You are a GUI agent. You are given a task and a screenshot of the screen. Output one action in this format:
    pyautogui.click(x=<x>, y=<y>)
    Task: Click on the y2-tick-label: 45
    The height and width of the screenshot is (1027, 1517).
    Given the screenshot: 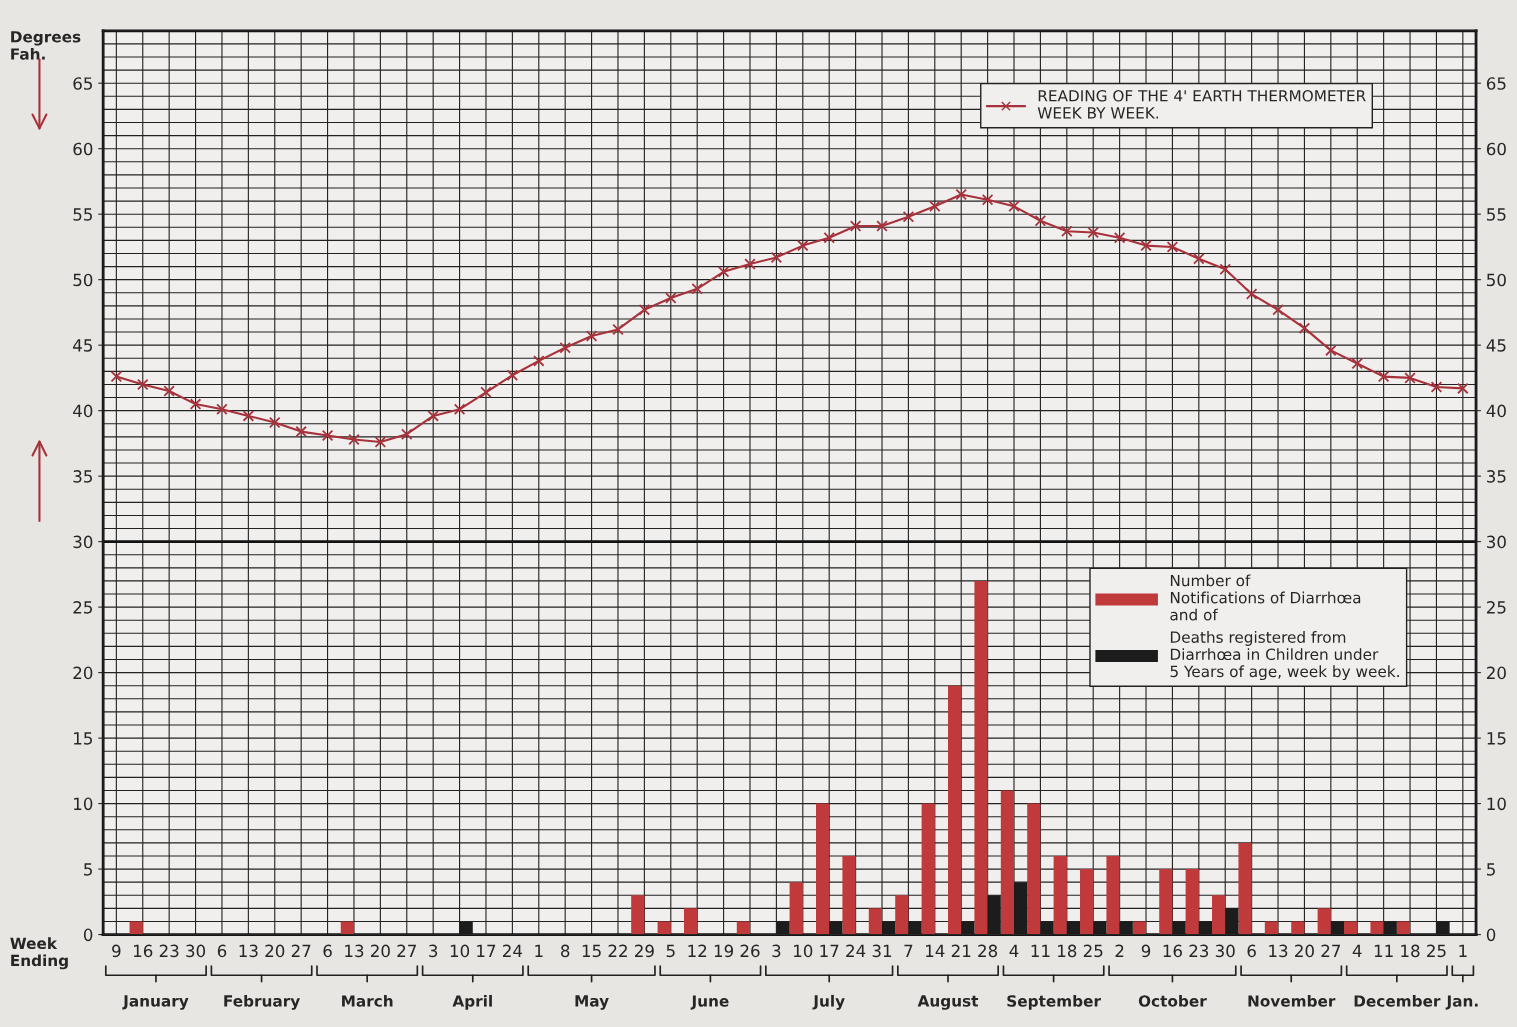 What is the action you would take?
    pyautogui.click(x=1496, y=345)
    